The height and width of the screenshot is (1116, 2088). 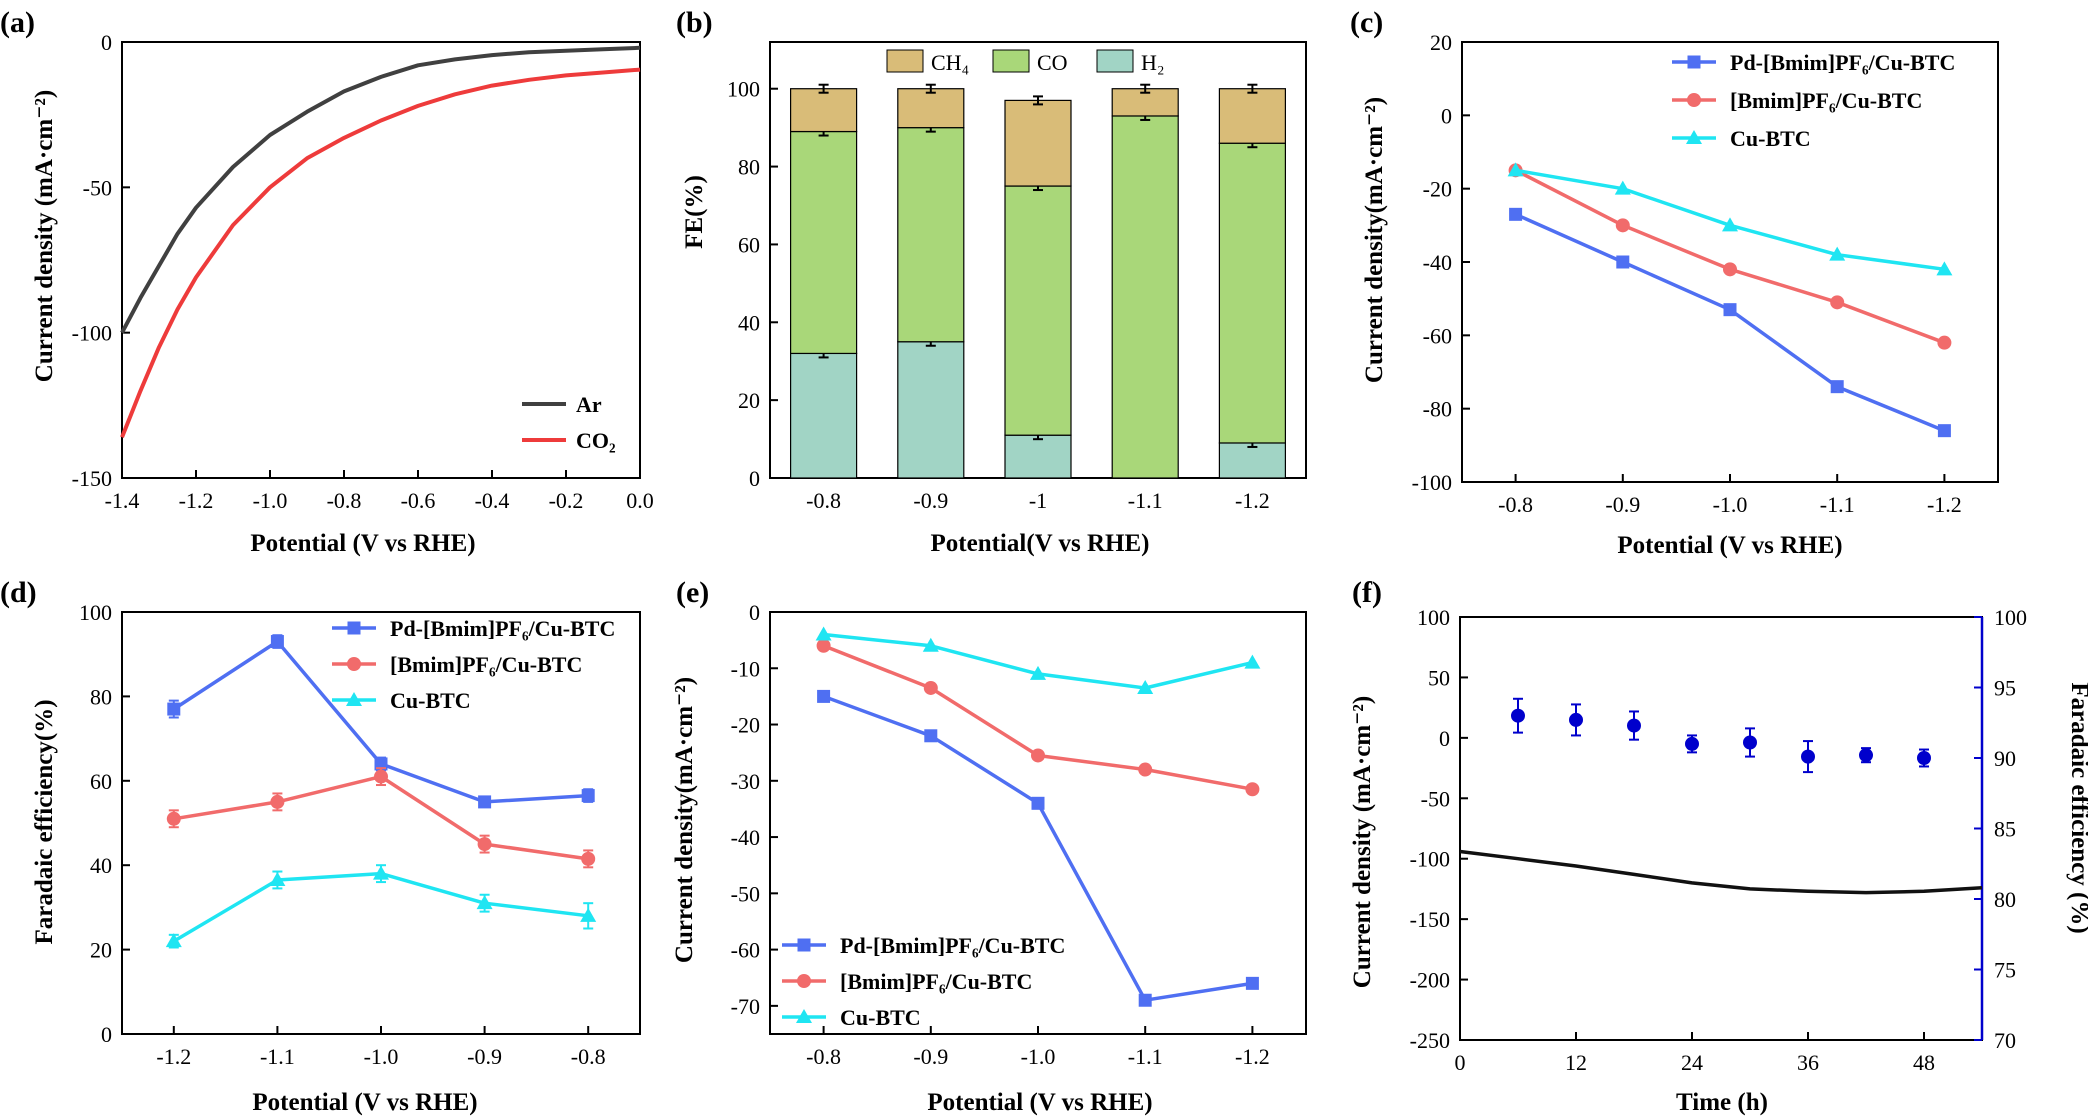 What do you see at coordinates (1944, 504) in the screenshot?
I see `x-tick-label-c-4: -1.2` at bounding box center [1944, 504].